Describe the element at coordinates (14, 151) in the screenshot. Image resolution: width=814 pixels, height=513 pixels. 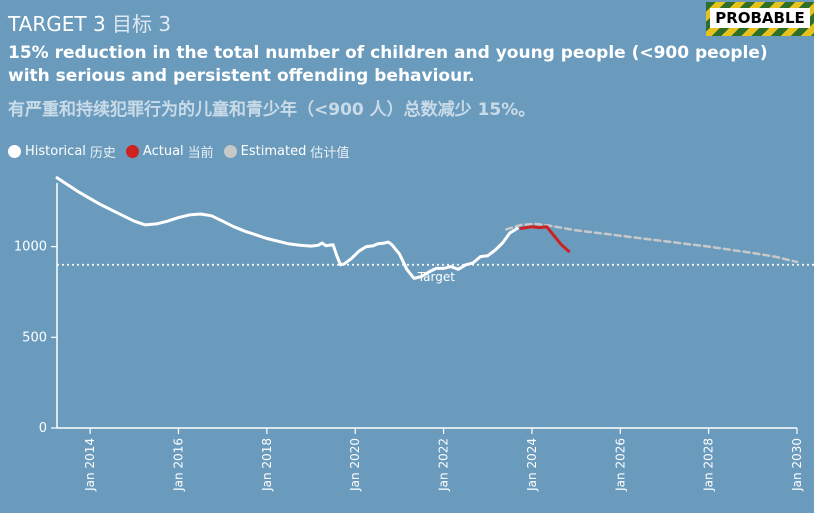
I see `legend-dot-historical` at that location.